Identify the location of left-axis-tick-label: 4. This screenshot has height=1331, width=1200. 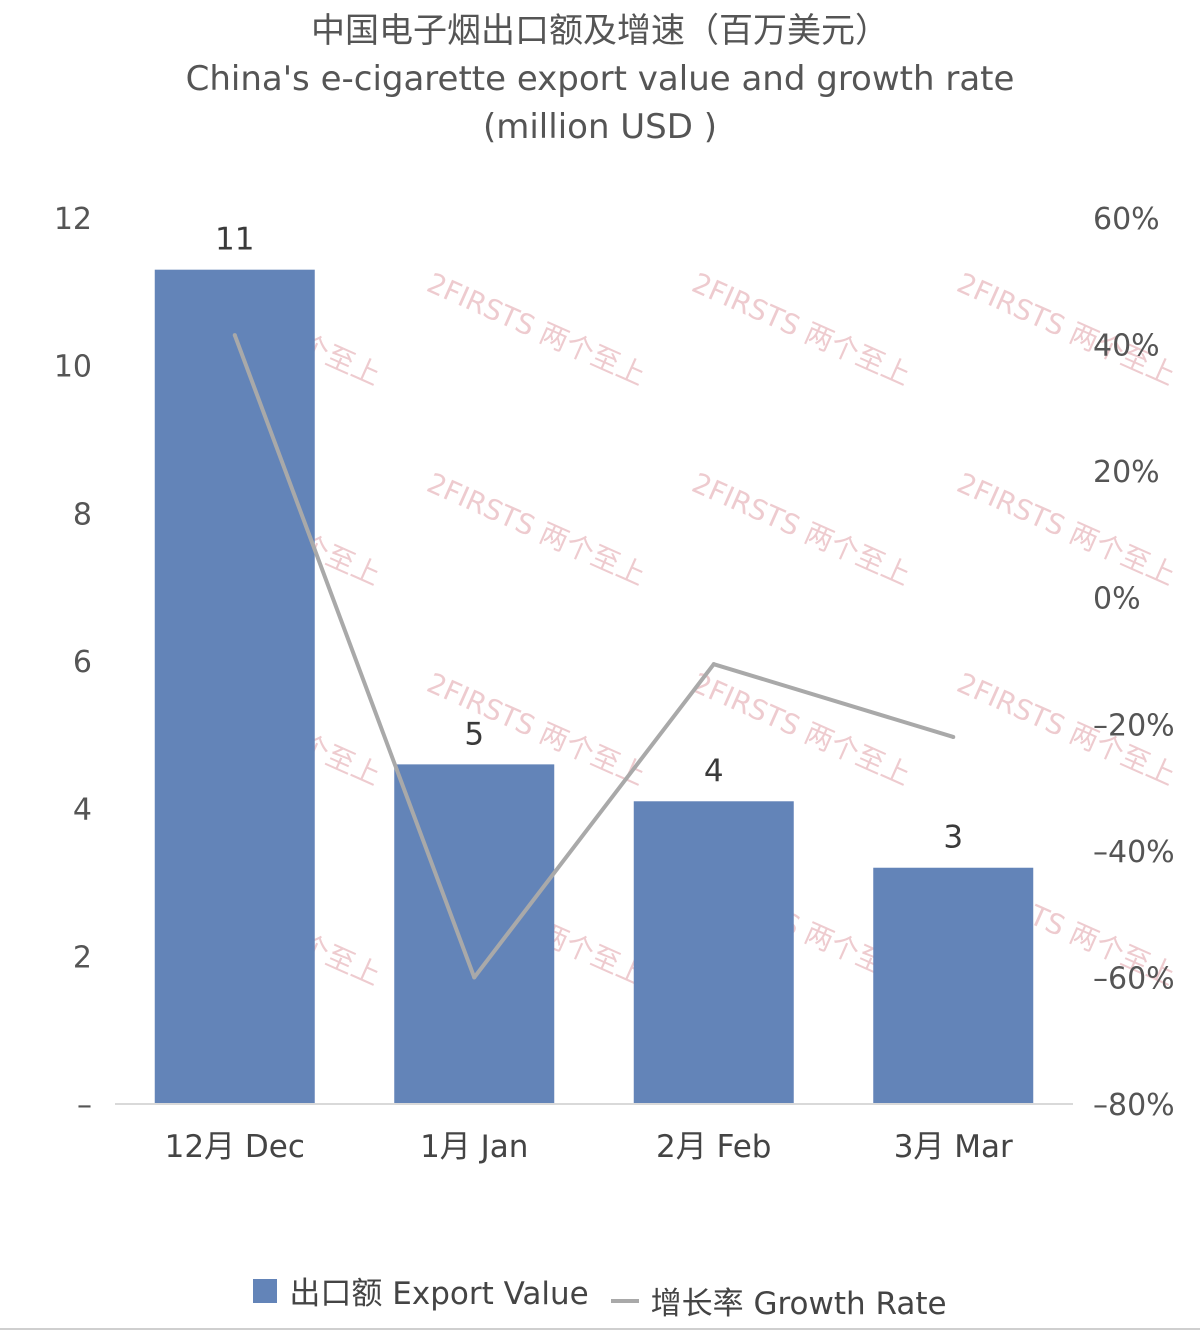
(82, 810).